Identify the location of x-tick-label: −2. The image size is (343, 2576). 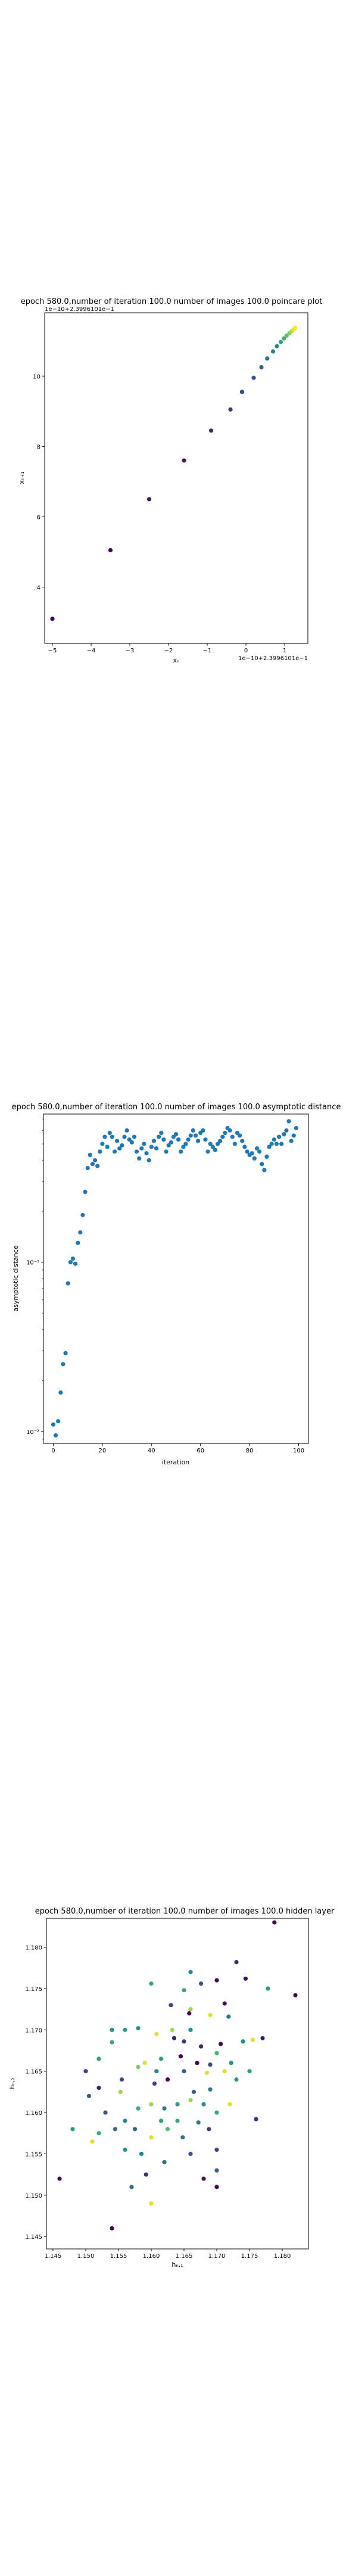
(169, 651).